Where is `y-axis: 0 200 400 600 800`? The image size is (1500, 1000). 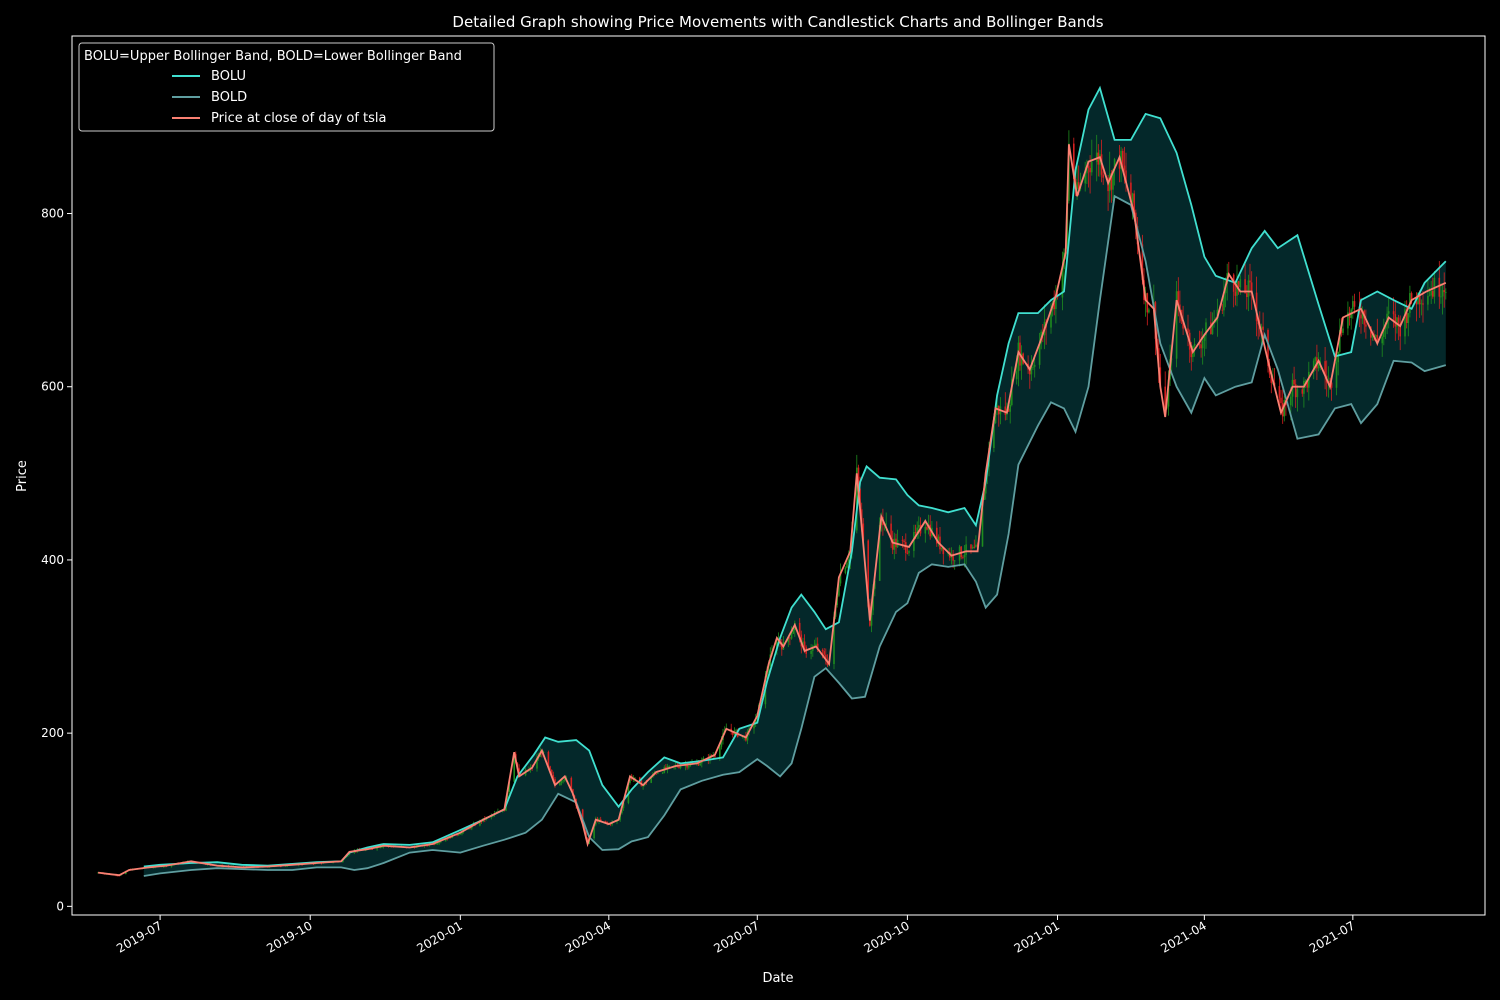
y-axis: 0 200 400 600 800 is located at coordinates (56, 560).